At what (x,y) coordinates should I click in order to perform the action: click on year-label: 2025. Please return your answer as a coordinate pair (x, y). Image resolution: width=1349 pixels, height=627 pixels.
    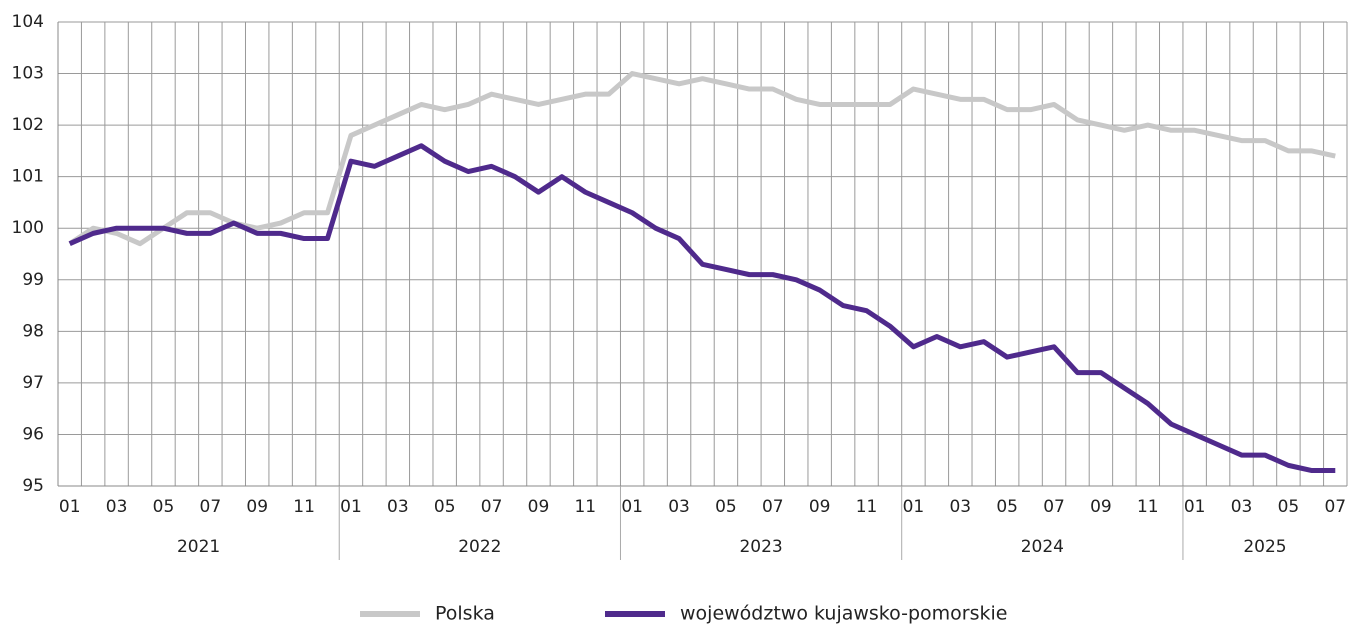
    Looking at the image, I should click on (1264, 547).